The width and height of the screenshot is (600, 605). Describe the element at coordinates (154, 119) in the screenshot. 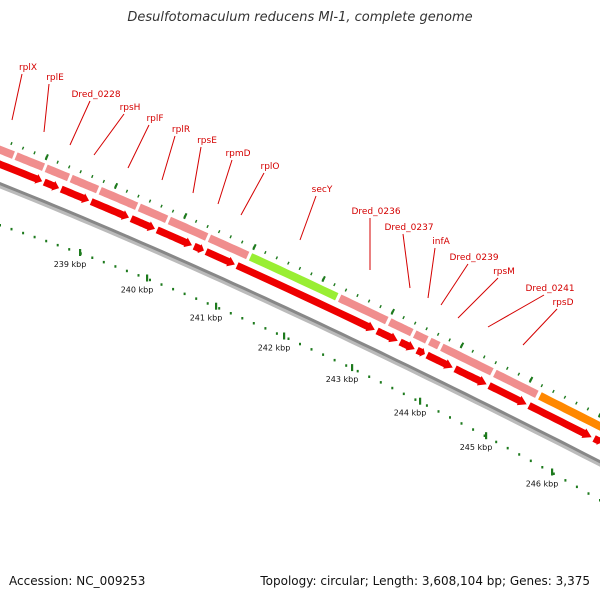

I see `gene-label: rplF` at that location.